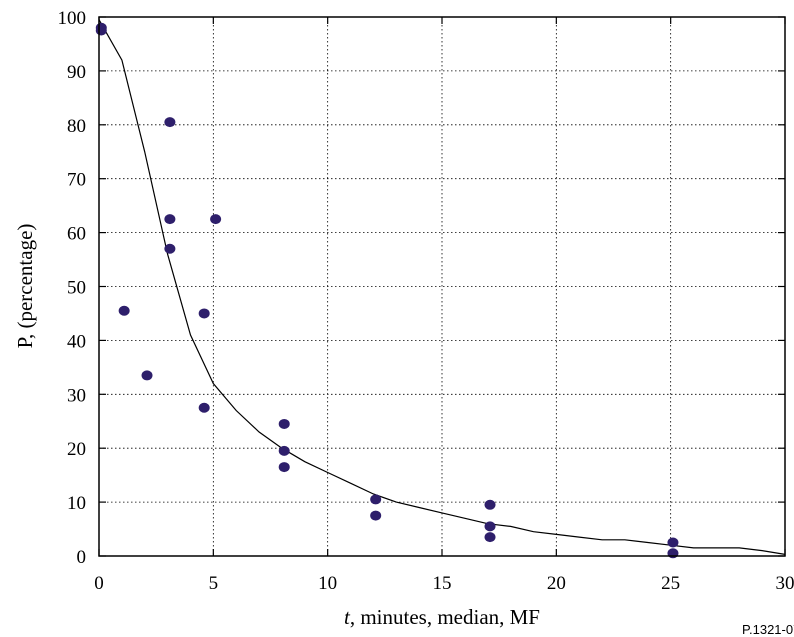 This screenshot has height=637, width=794. I want to click on y-tick-label: 90, so click(76, 72).